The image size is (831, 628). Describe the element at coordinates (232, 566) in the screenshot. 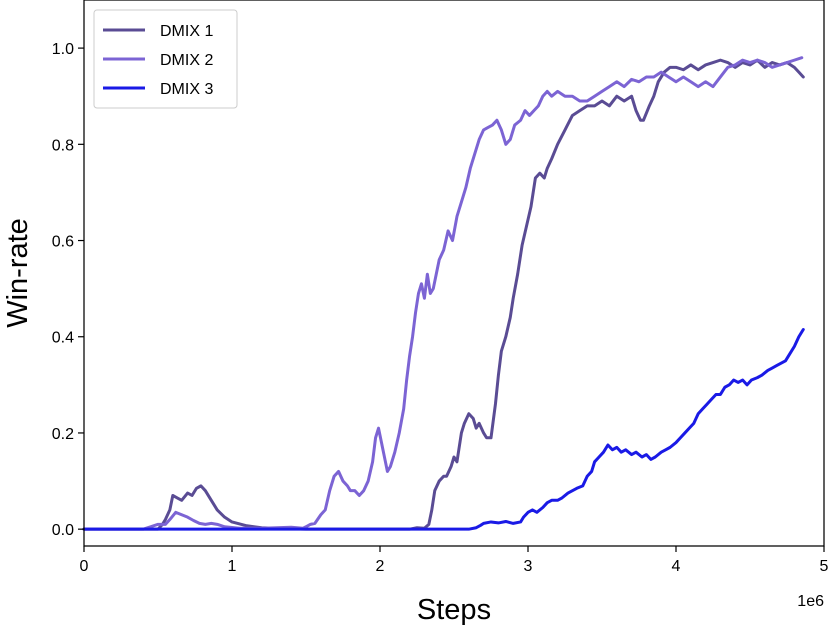

I see `x-tick-label: 1` at that location.